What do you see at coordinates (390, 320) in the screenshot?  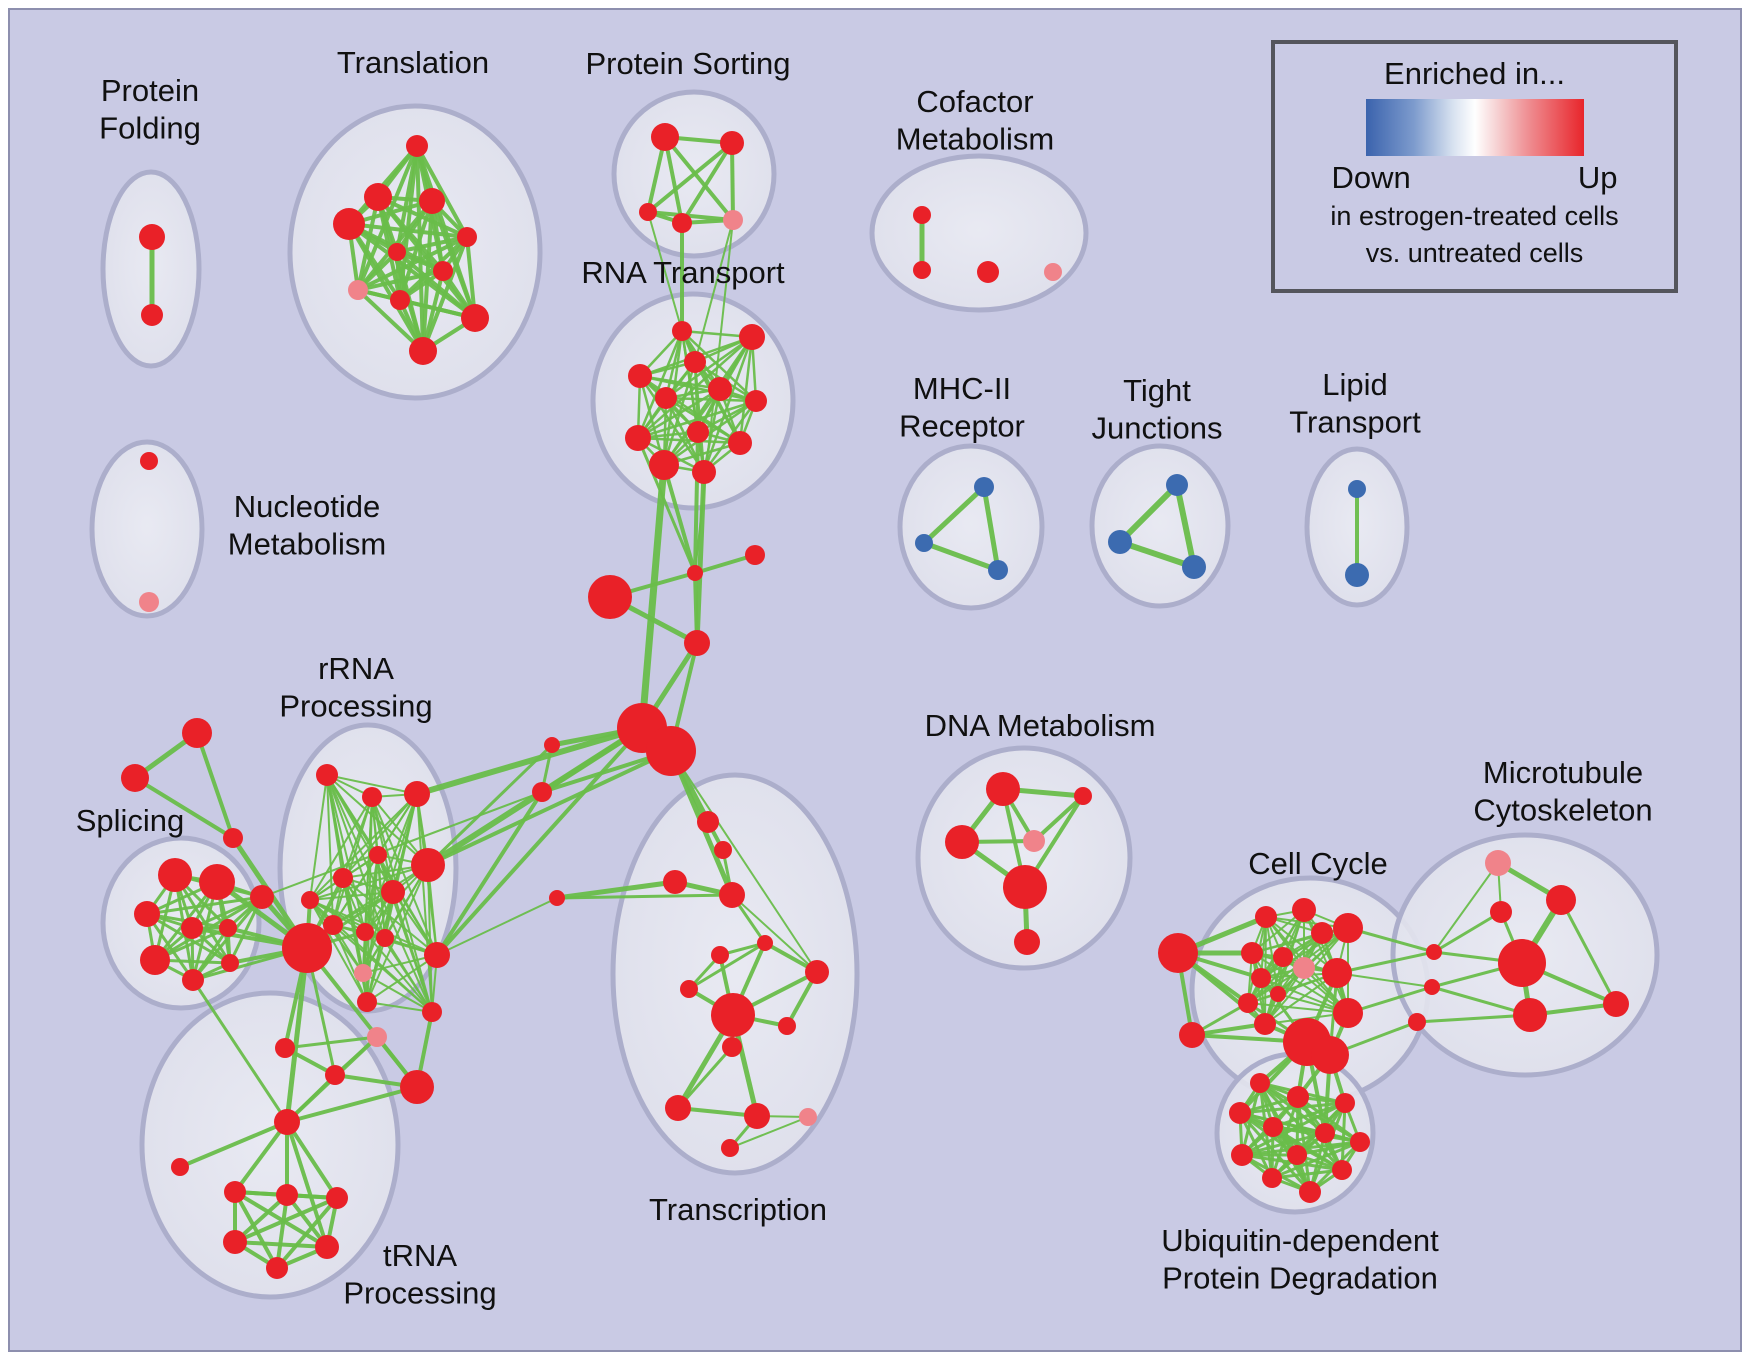 I see `edge-T8-T11` at bounding box center [390, 320].